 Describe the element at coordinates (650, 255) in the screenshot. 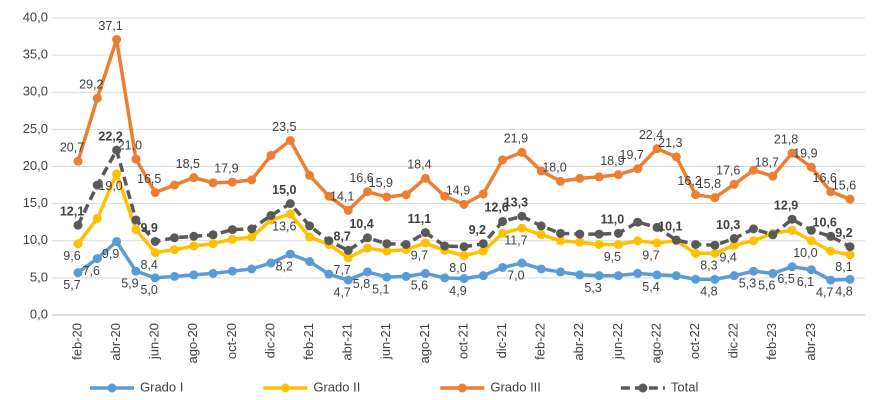

I see `data-label: 9,7` at that location.